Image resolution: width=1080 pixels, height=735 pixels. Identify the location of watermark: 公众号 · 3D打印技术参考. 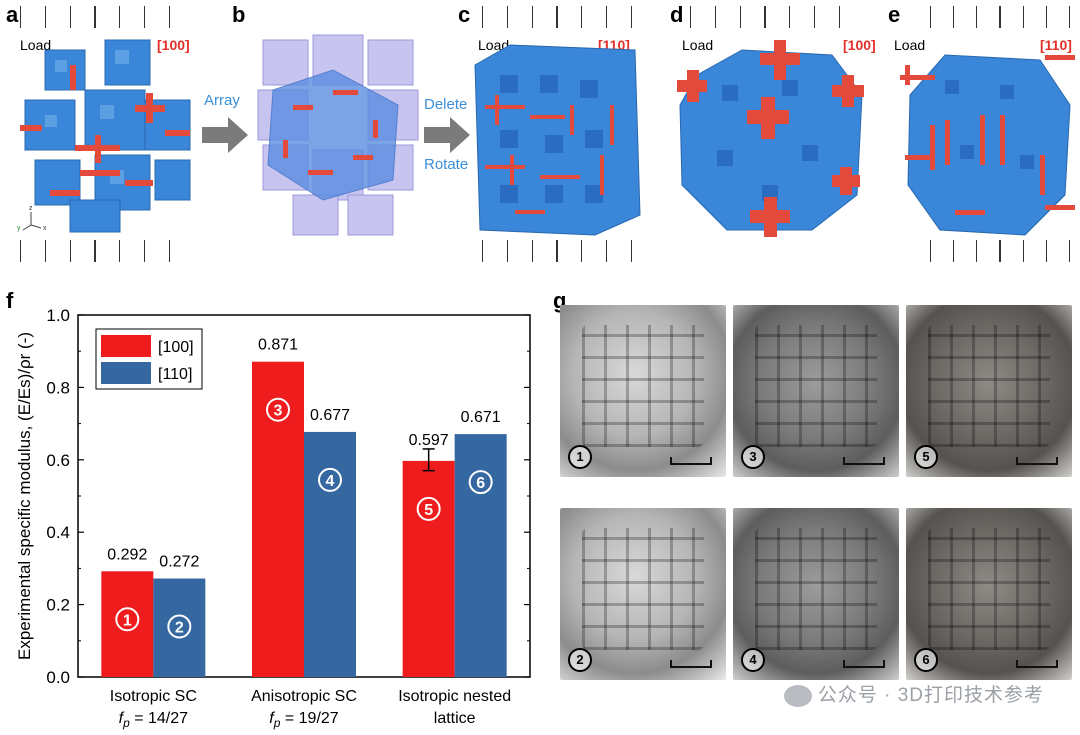
(913, 693).